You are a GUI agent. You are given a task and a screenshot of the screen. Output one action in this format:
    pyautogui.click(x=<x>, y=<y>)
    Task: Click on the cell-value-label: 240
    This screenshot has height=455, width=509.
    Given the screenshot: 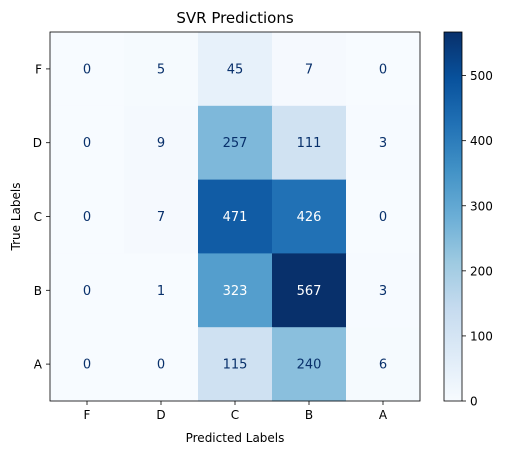 What is the action you would take?
    pyautogui.click(x=309, y=365)
    